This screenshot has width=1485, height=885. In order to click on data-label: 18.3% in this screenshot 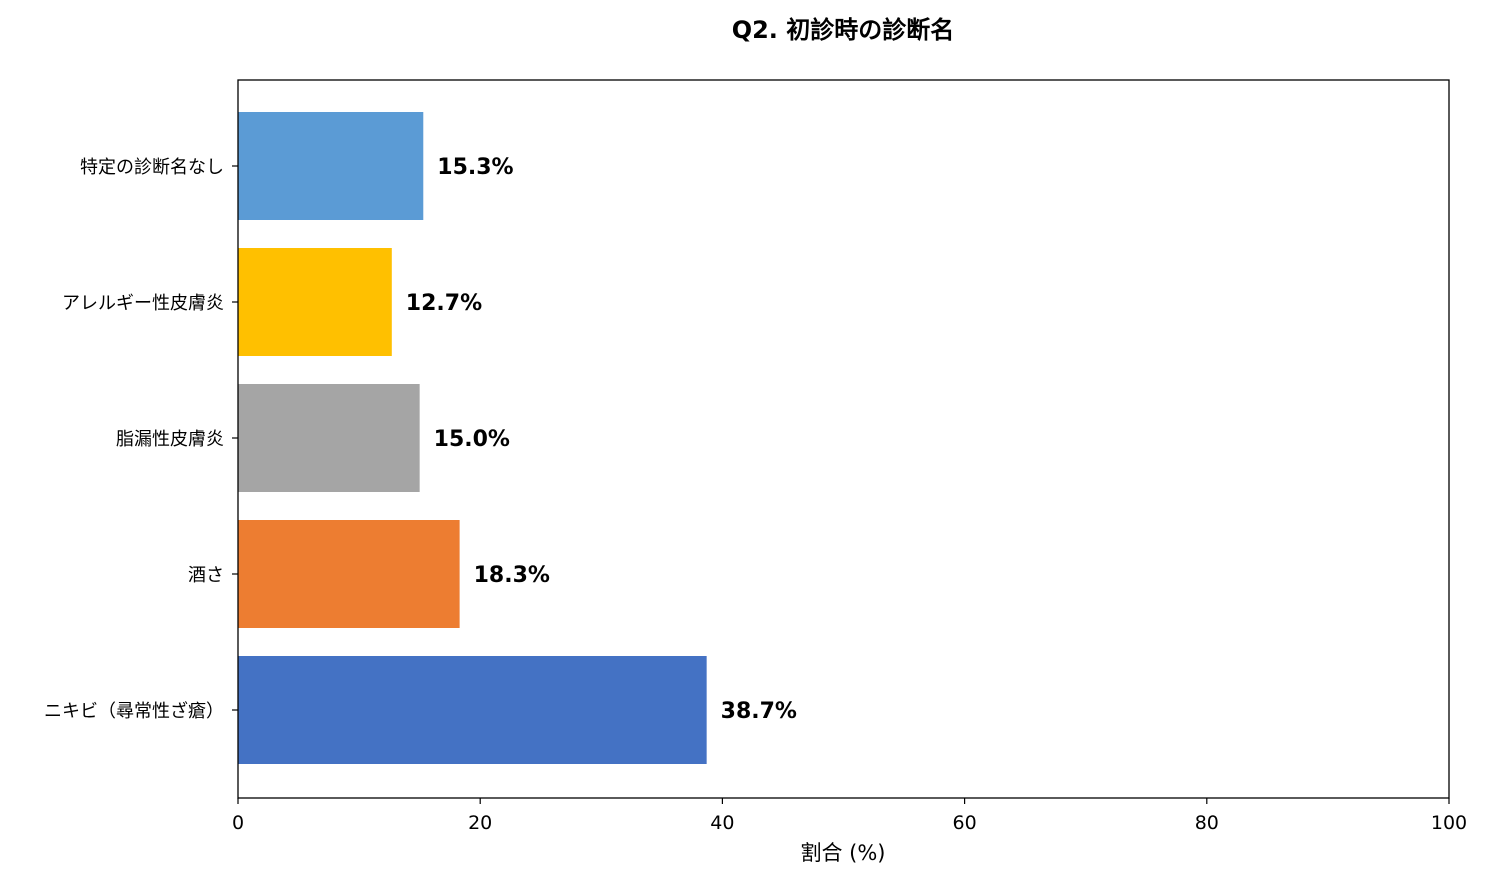, I will do `click(512, 575)`.